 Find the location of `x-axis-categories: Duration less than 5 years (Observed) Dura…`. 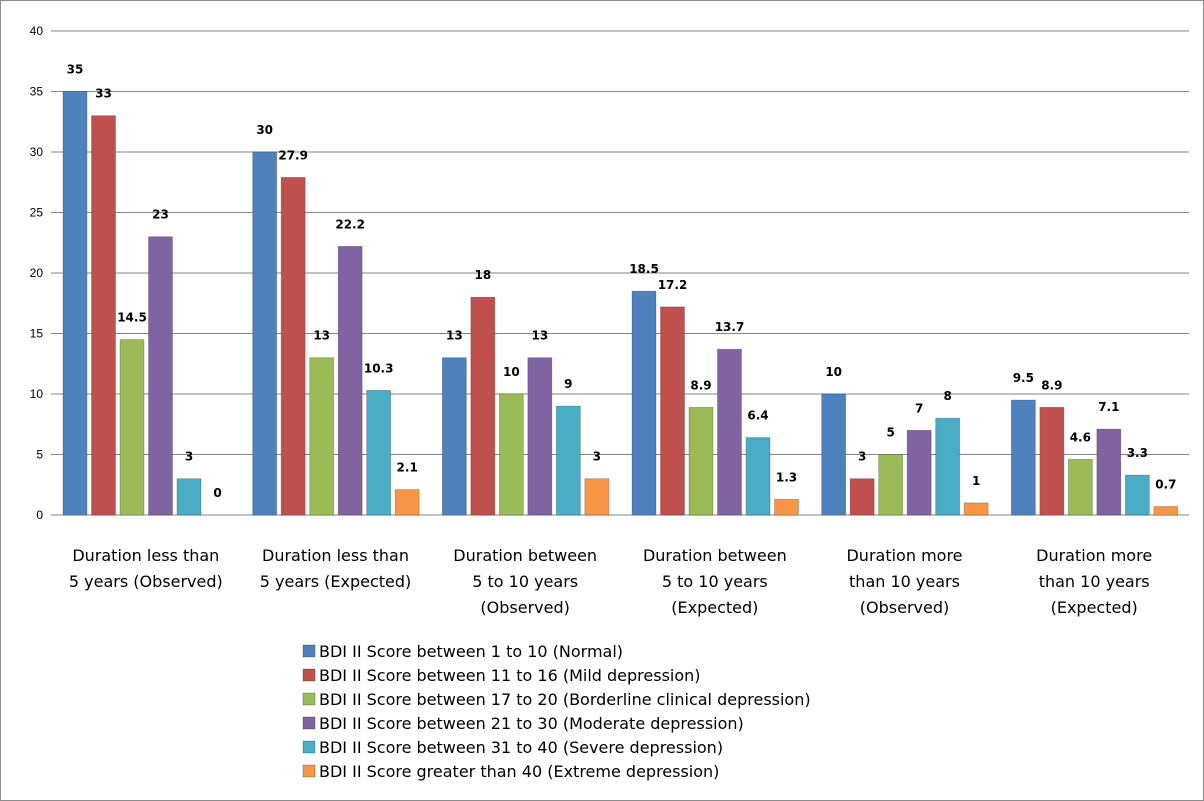

x-axis-categories: Duration less than 5 years (Observed) Dura… is located at coordinates (610, 581).